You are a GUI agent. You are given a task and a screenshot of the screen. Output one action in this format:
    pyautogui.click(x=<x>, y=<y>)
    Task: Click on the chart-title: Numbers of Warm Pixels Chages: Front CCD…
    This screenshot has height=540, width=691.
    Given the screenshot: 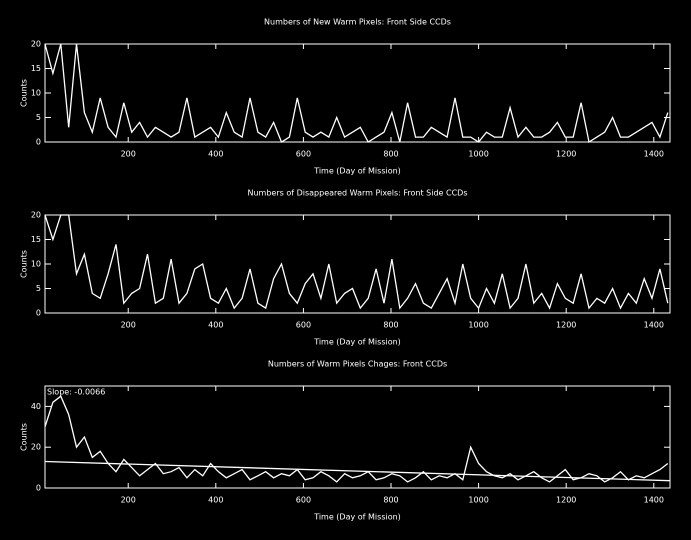 What is the action you would take?
    pyautogui.click(x=357, y=364)
    